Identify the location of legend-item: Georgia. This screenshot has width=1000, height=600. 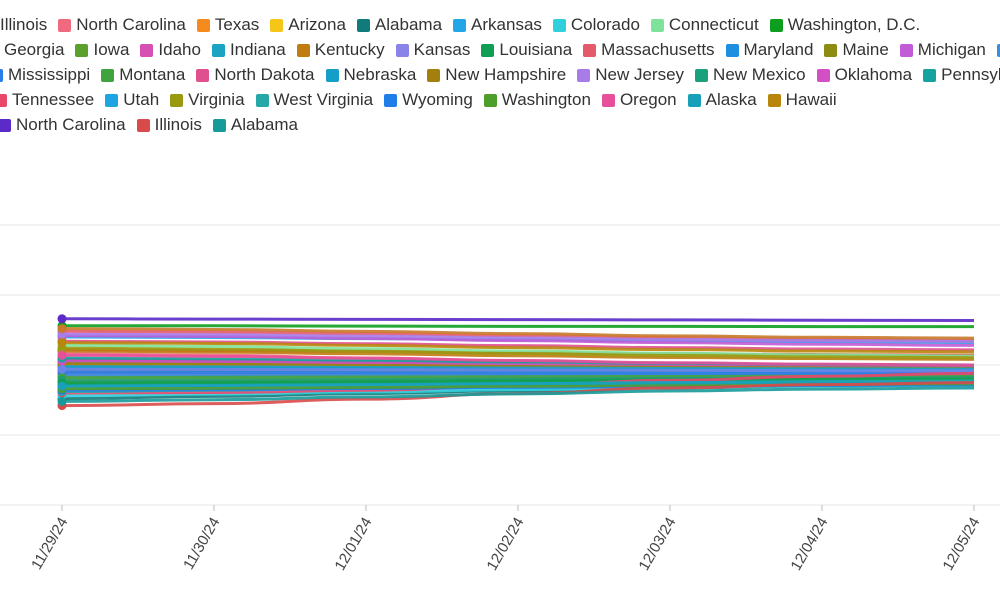
(32, 50).